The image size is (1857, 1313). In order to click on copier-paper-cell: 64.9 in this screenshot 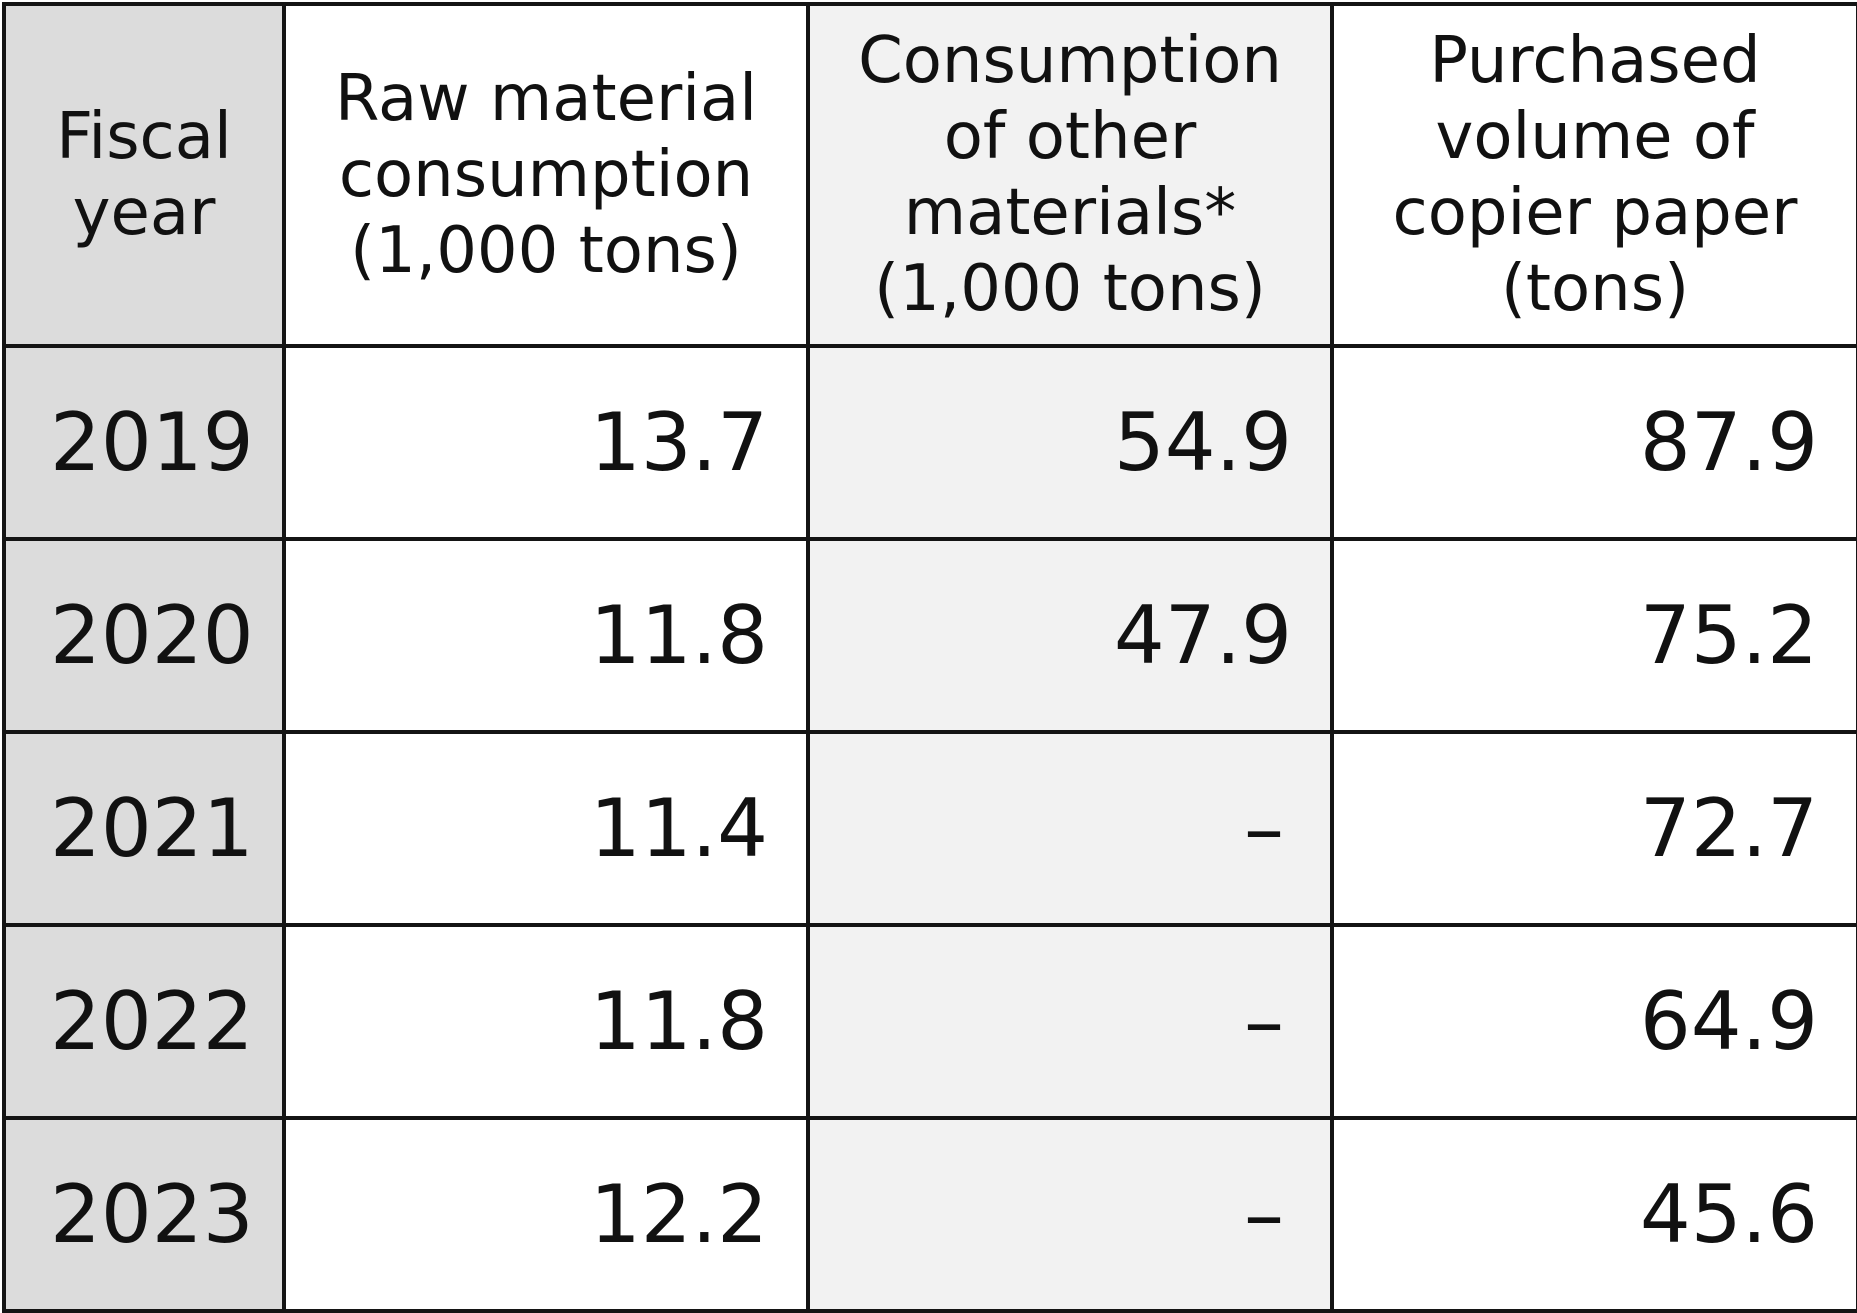, I will do `click(1593, 1021)`.